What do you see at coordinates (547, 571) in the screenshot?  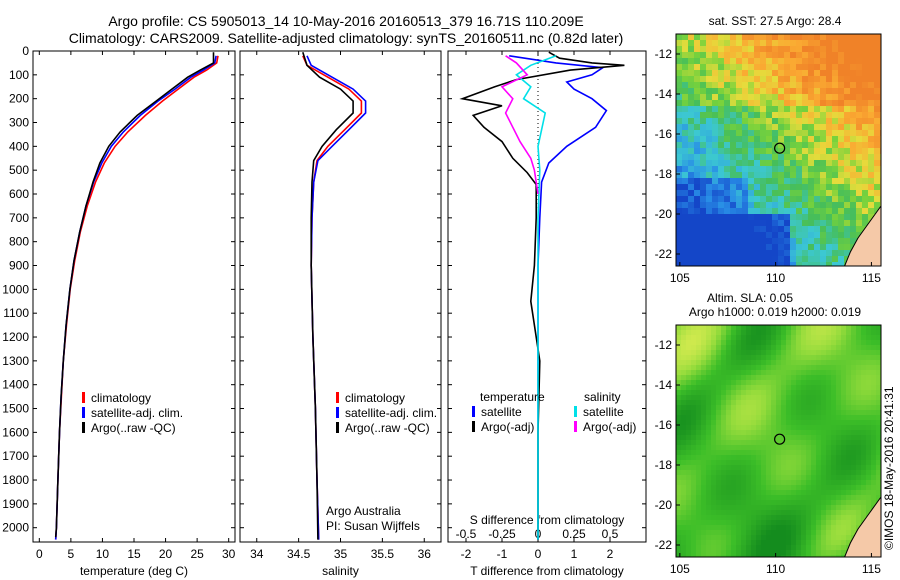 I see `x-axis-label: T difference from climatology` at bounding box center [547, 571].